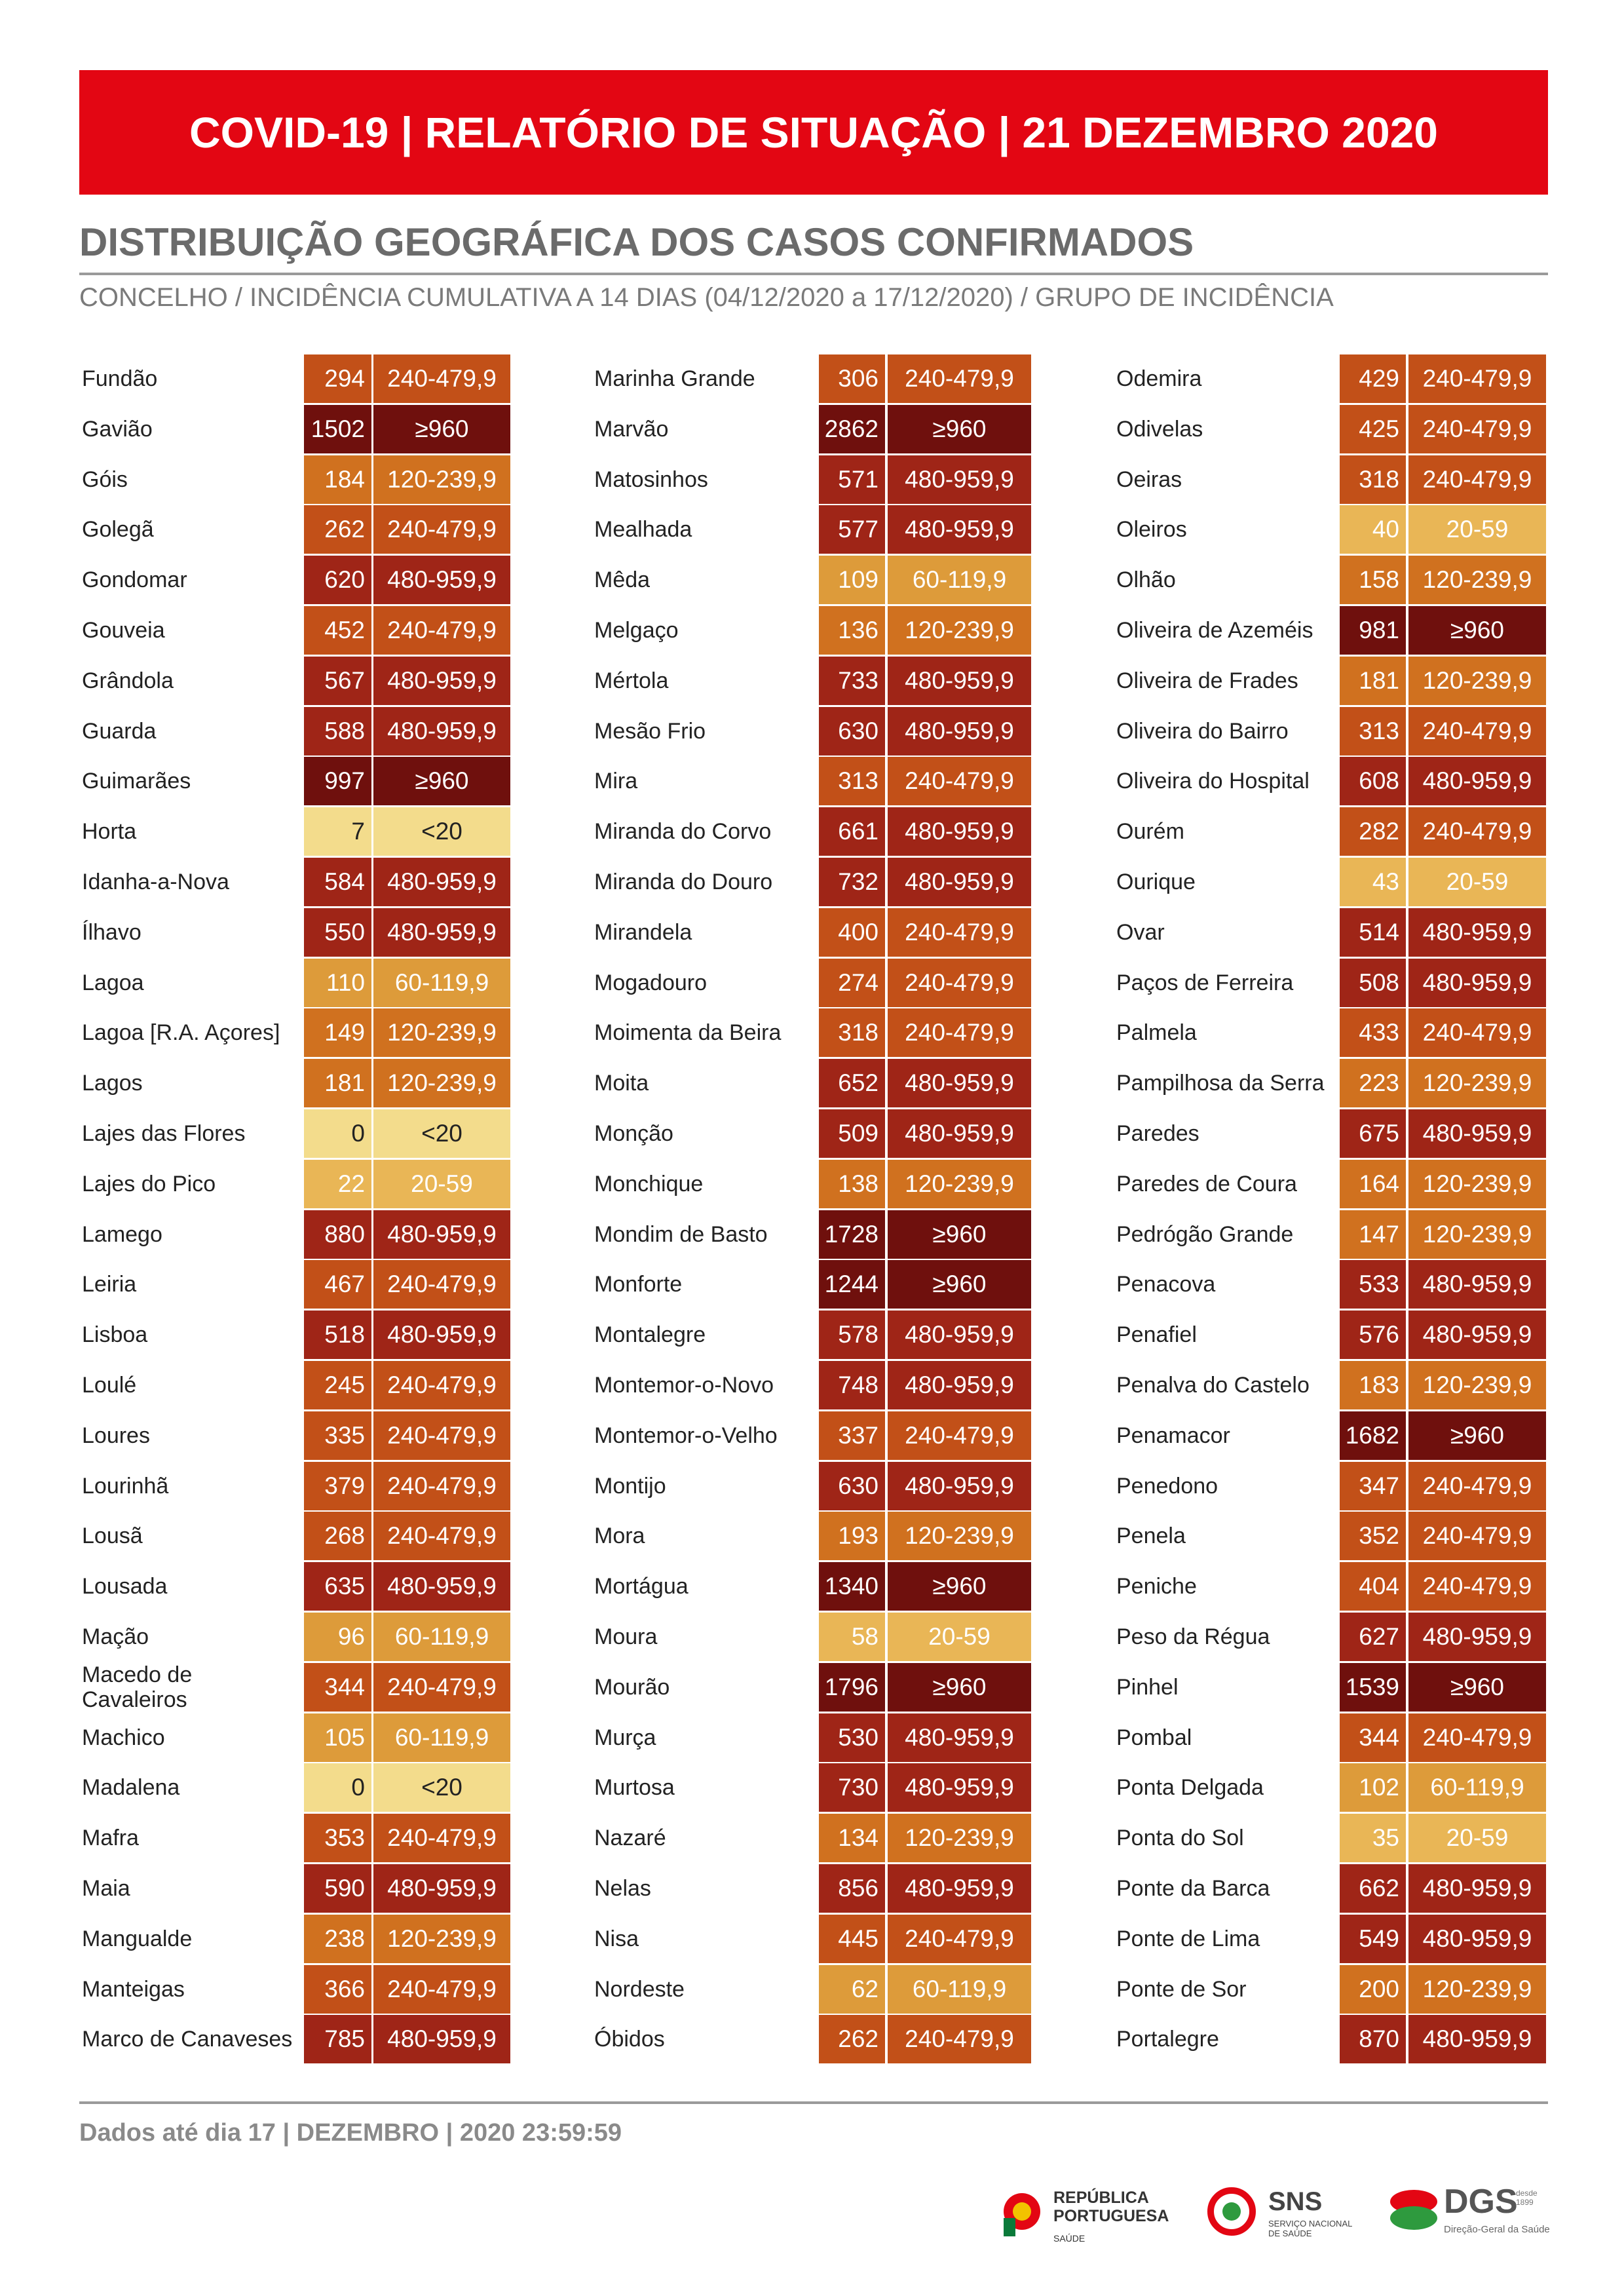 The height and width of the screenshot is (2296, 1624). What do you see at coordinates (1373, 529) in the screenshot?
I see `incidence-value: 40` at bounding box center [1373, 529].